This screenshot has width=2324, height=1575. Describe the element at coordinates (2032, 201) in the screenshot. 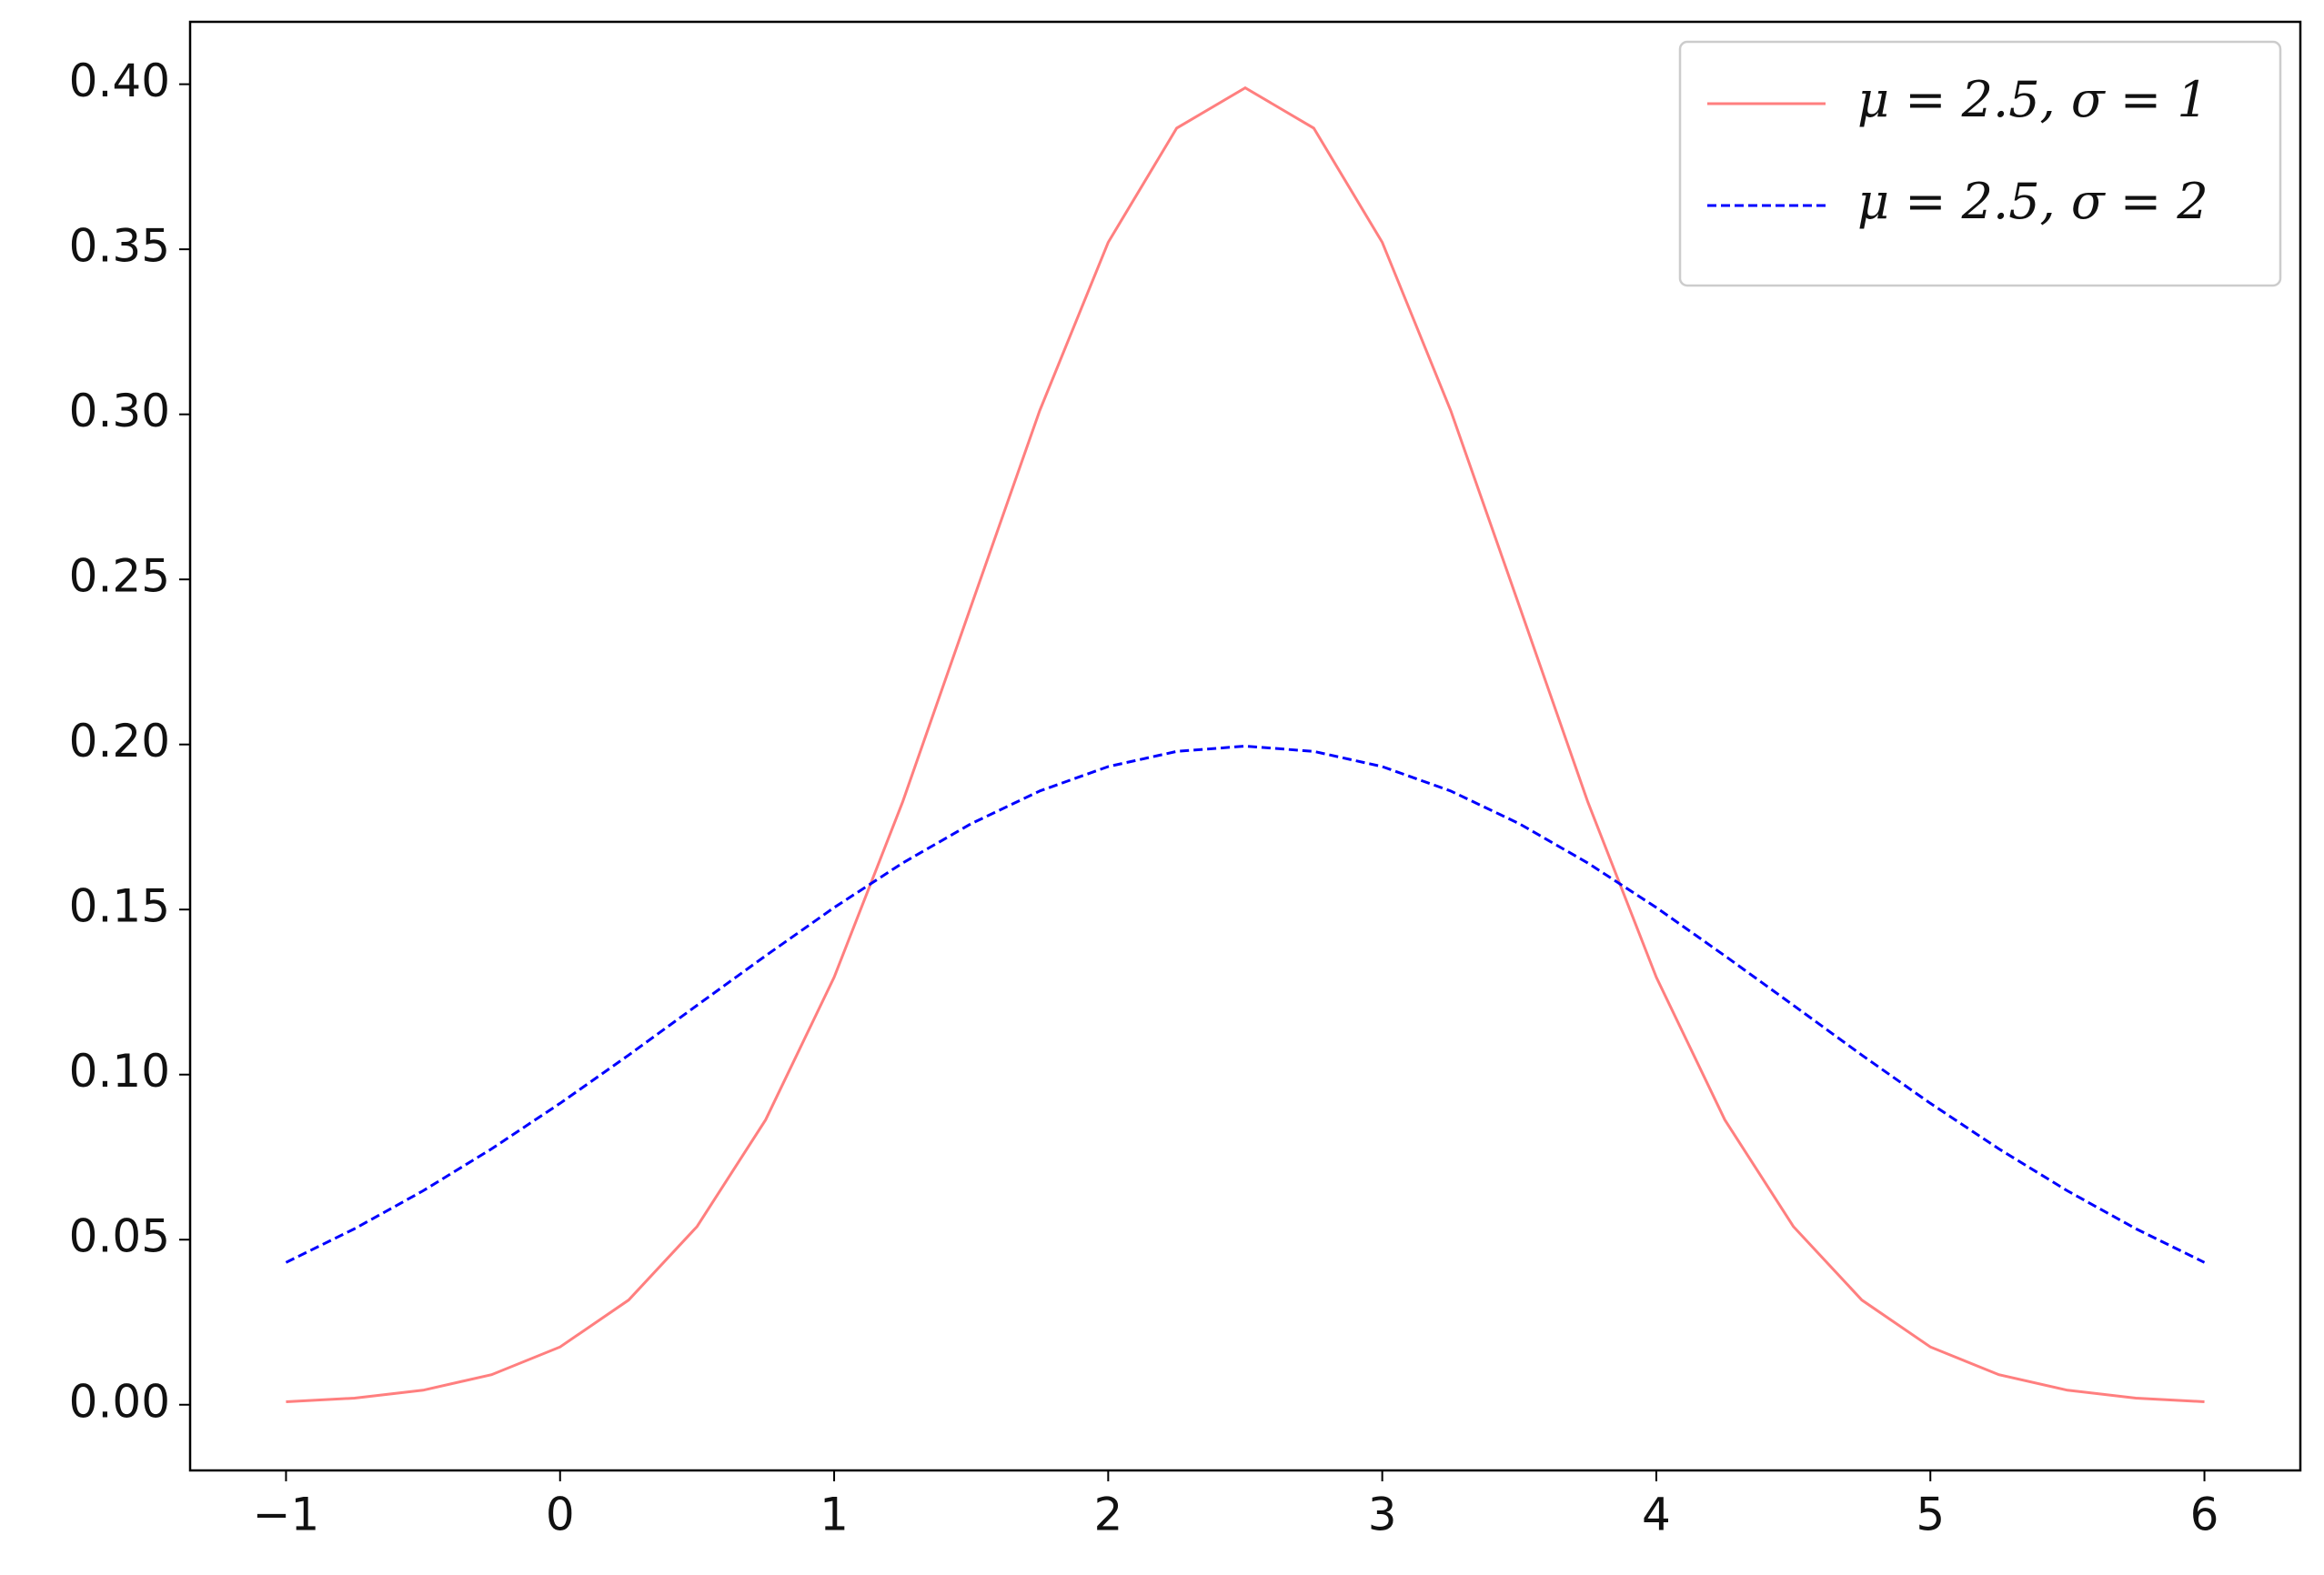

I see `legend-label: μ = 2.5, σ = 2` at that location.